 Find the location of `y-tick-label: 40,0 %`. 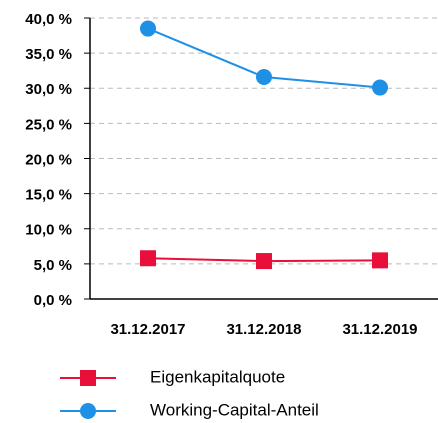

y-tick-label: 40,0 % is located at coordinates (48, 19).